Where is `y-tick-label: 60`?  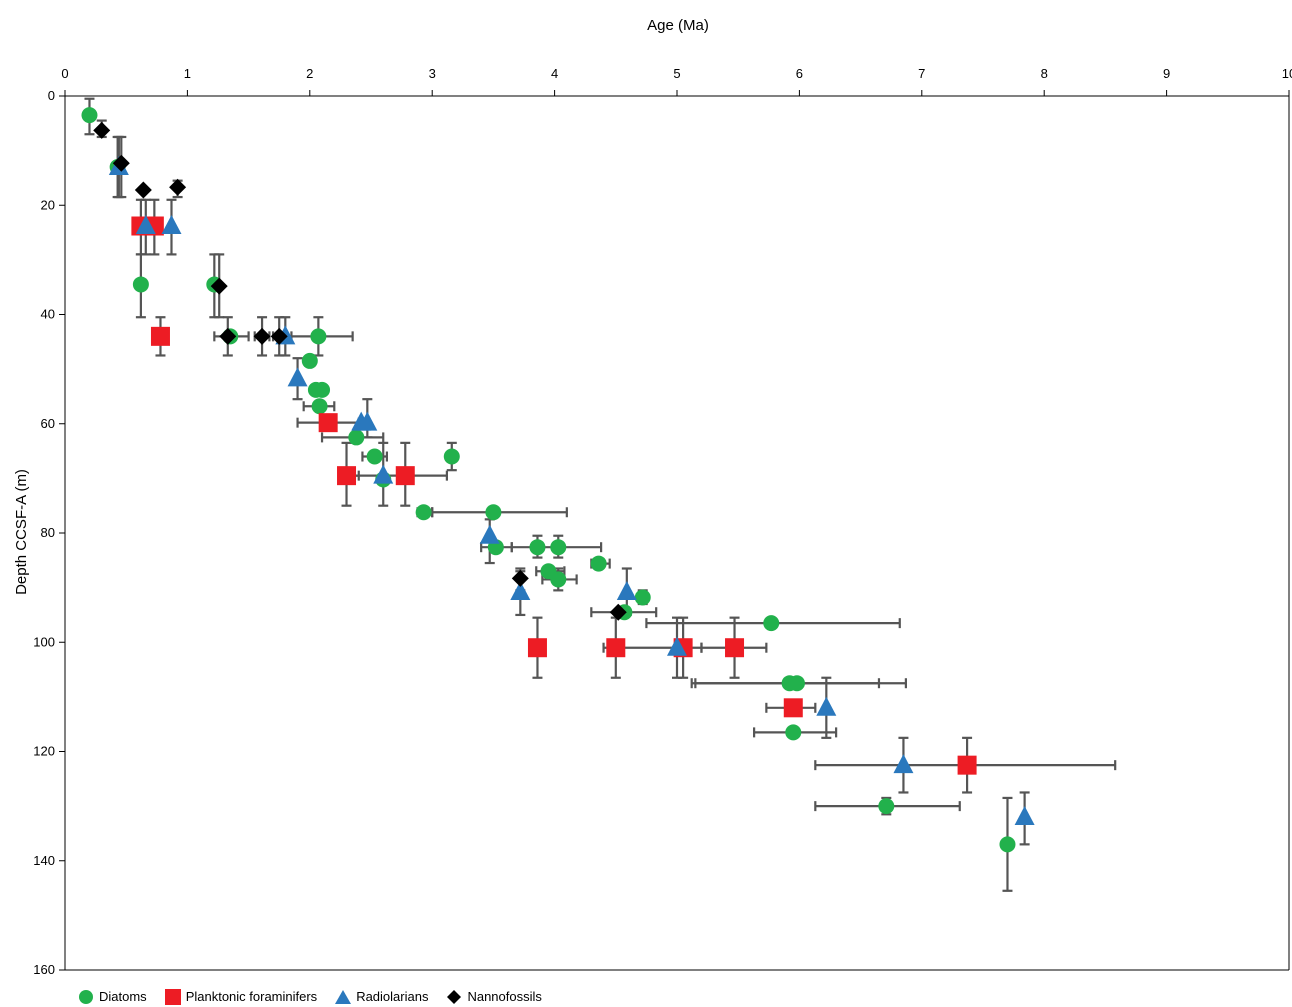
y-tick-label: 60 is located at coordinates (48, 423).